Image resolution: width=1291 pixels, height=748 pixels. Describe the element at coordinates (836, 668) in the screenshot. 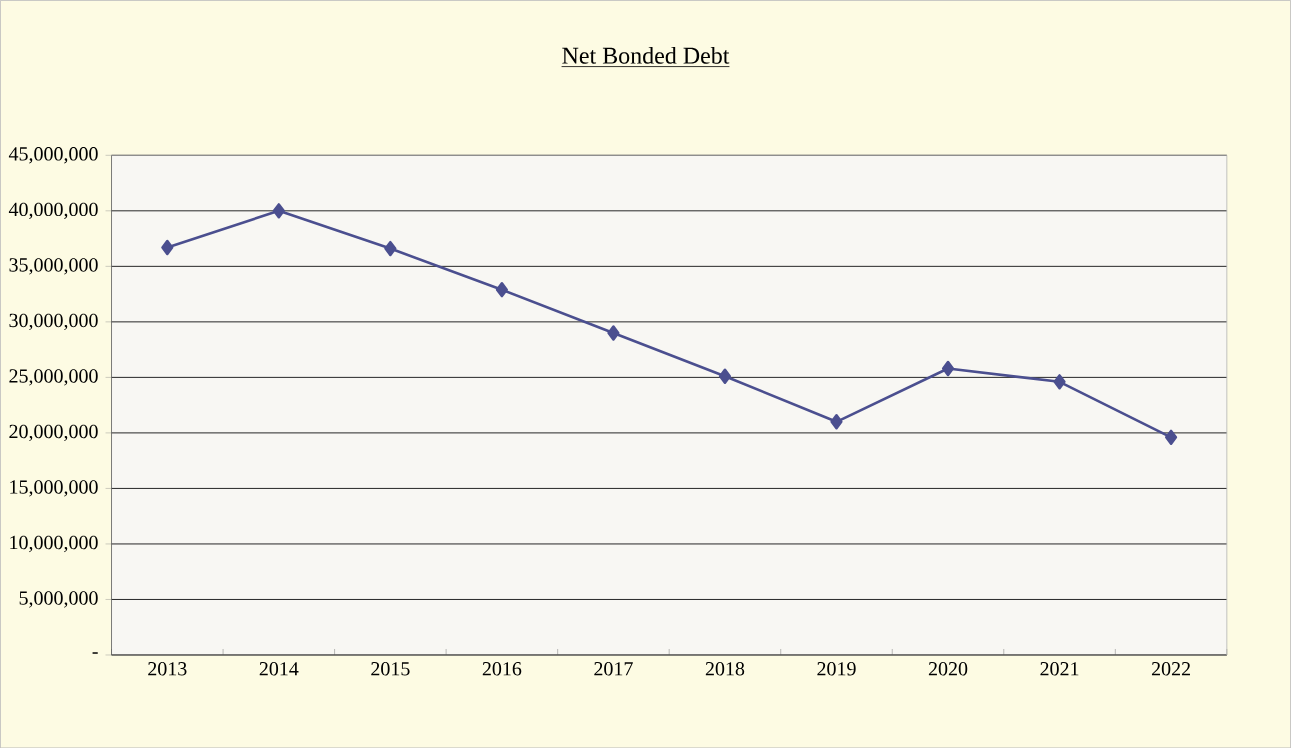

I see `x-tick-label: 2019` at that location.